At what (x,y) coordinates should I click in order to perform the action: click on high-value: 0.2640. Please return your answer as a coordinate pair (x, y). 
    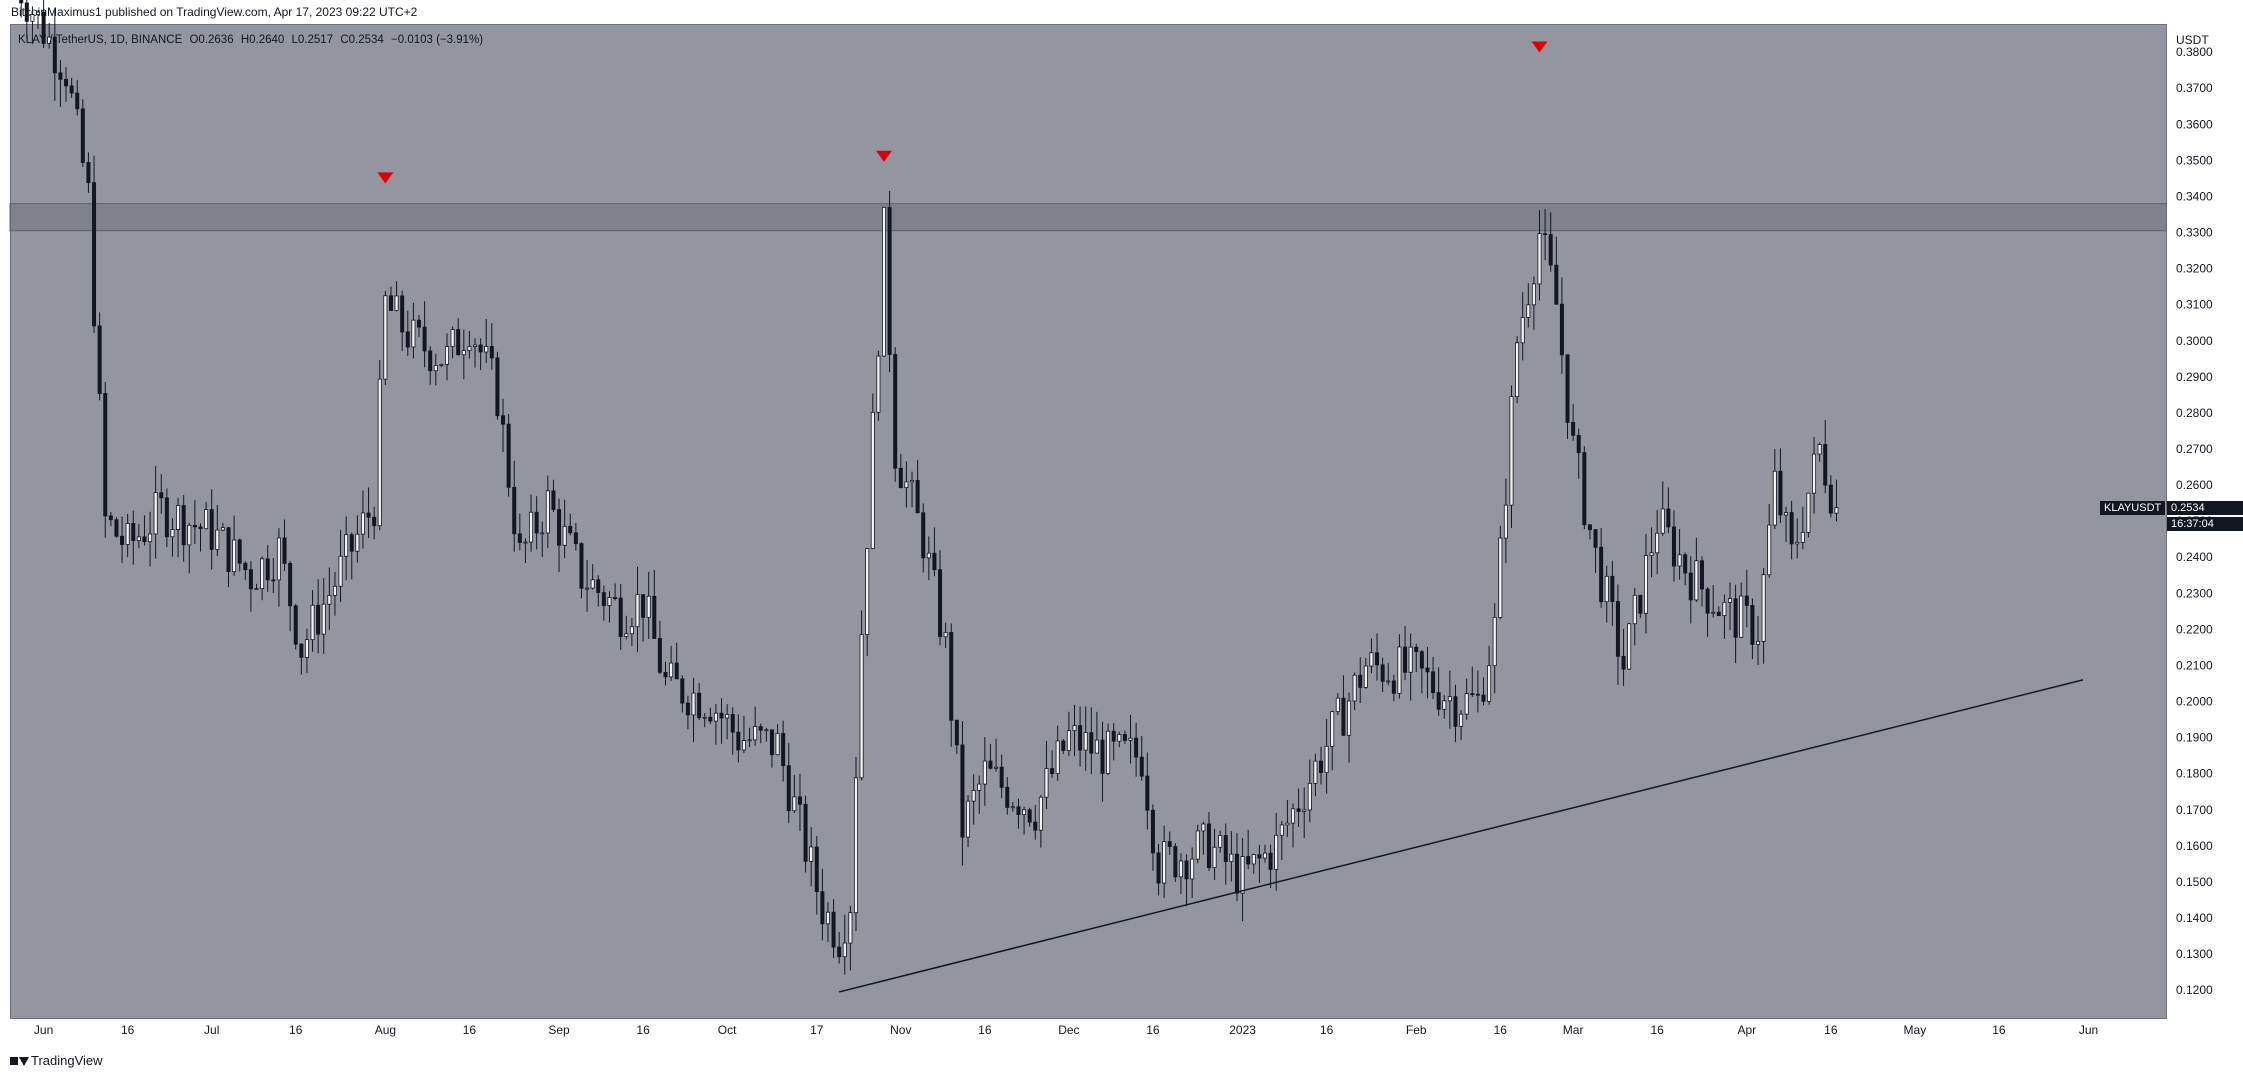
    Looking at the image, I should click on (267, 40).